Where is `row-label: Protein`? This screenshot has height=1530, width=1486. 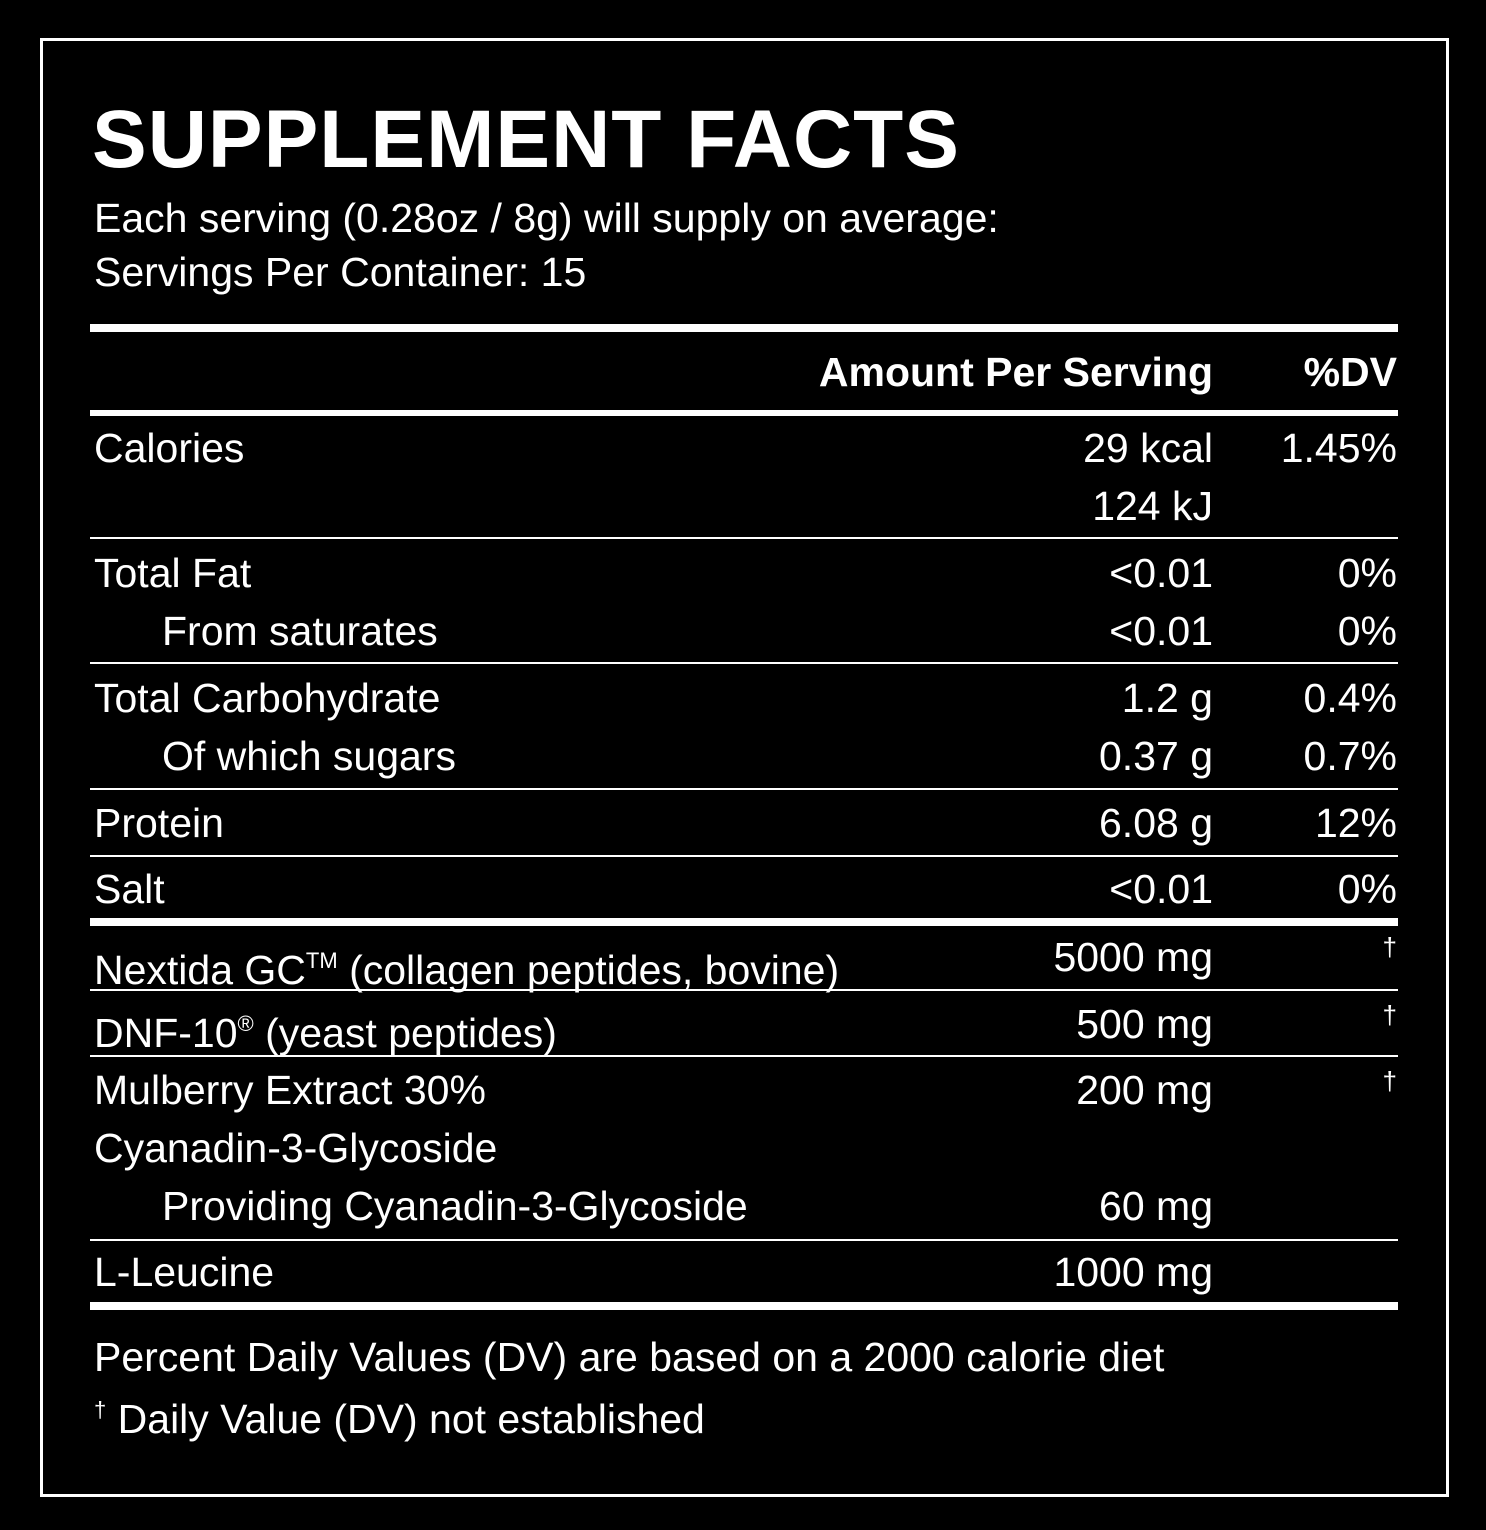
row-label: Protein is located at coordinates (159, 823).